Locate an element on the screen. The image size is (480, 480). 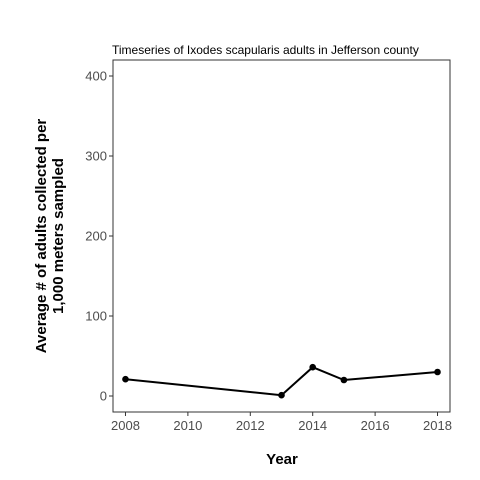
y-tick-label: 0 is located at coordinates (103, 396).